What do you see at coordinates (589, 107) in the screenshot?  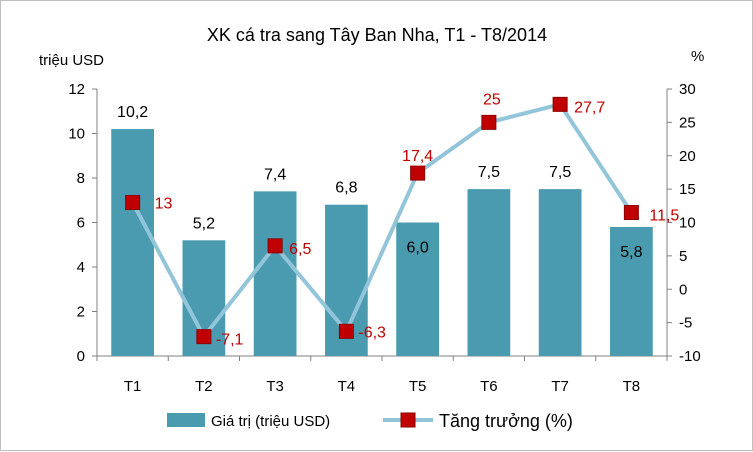 I see `growth-value-label: 27,7` at bounding box center [589, 107].